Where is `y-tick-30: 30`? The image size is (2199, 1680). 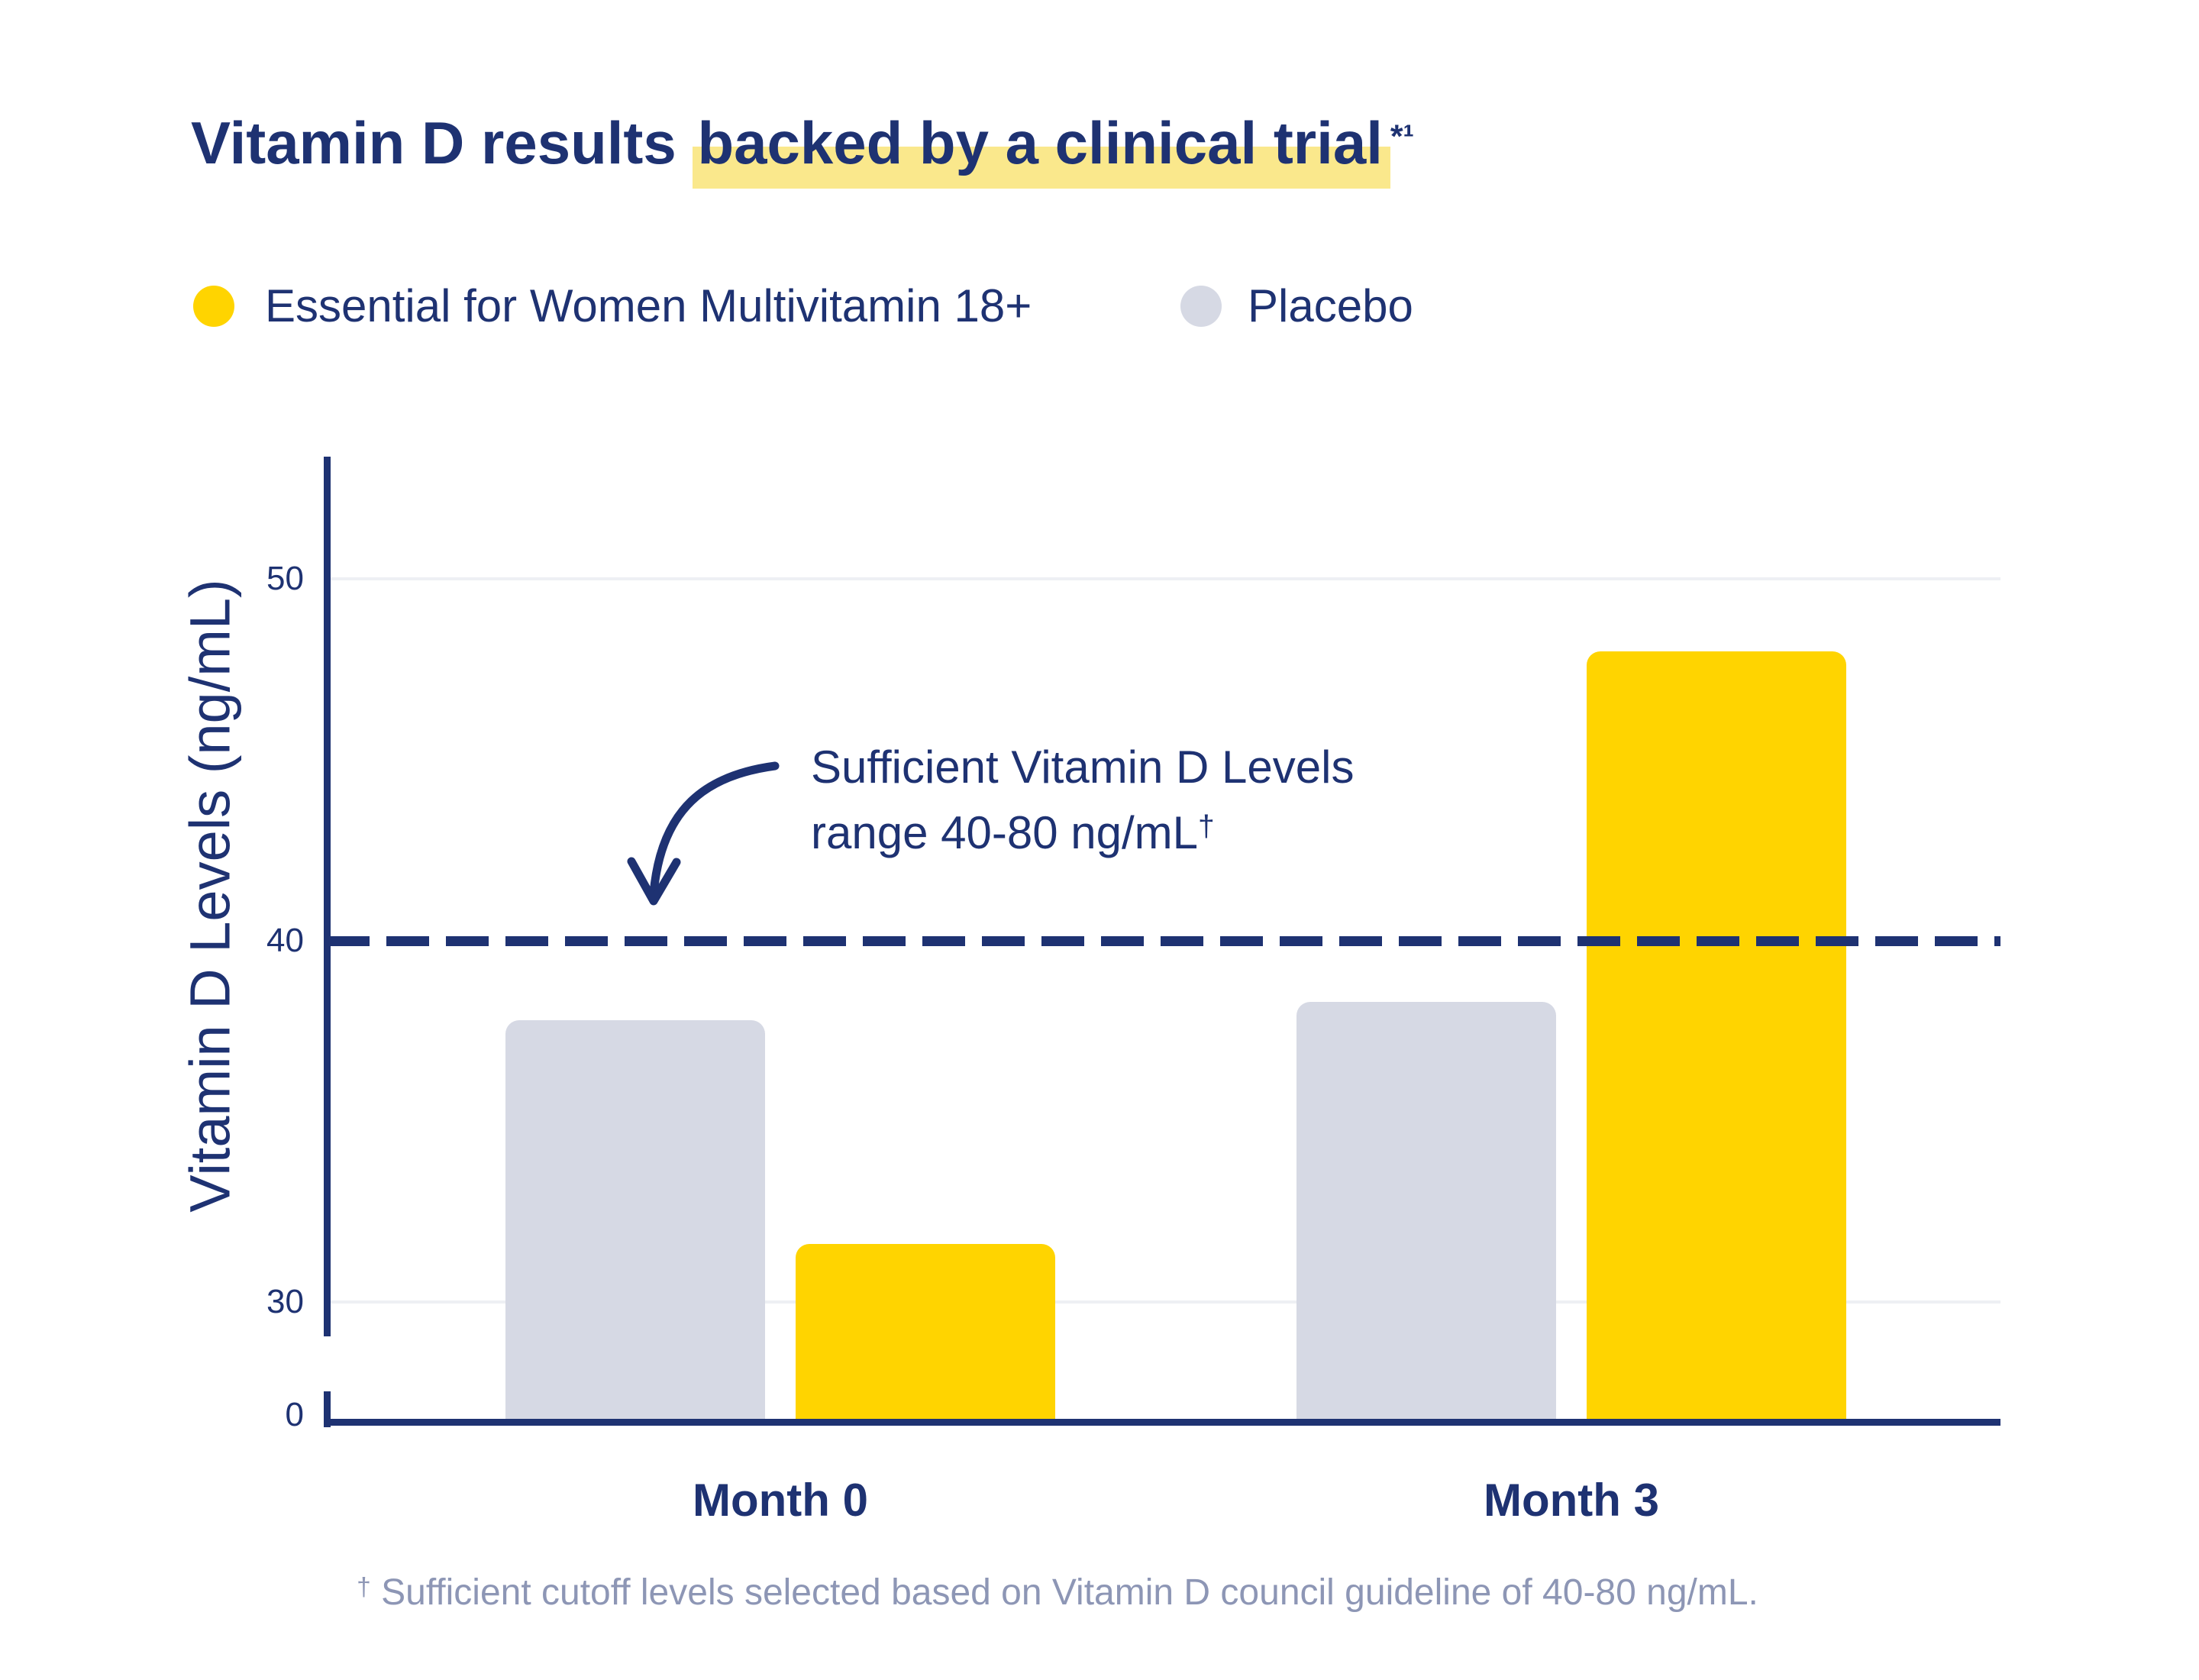 y-tick-30: 30 is located at coordinates (285, 1301).